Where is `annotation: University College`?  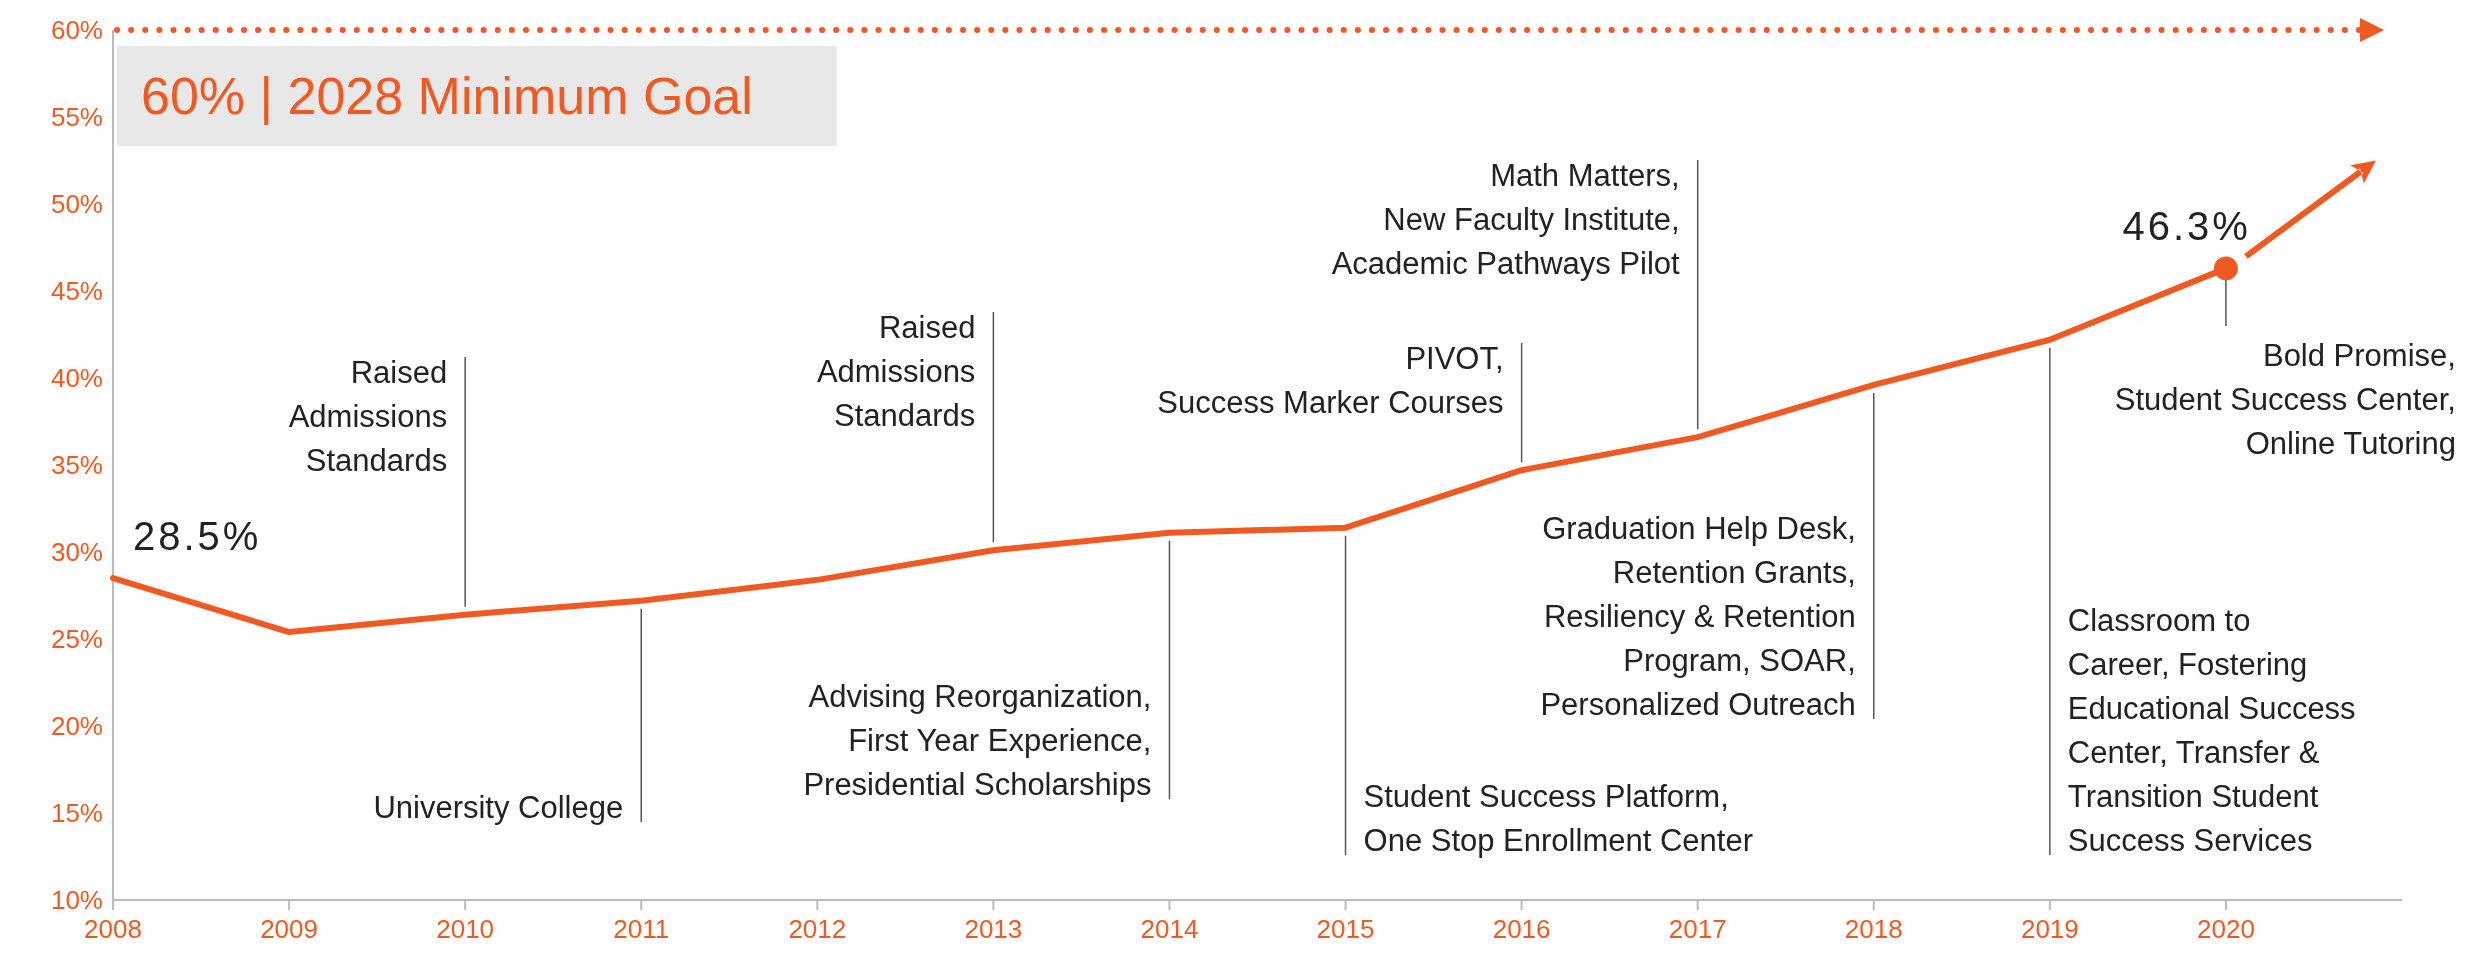
annotation: University College is located at coordinates (498, 807).